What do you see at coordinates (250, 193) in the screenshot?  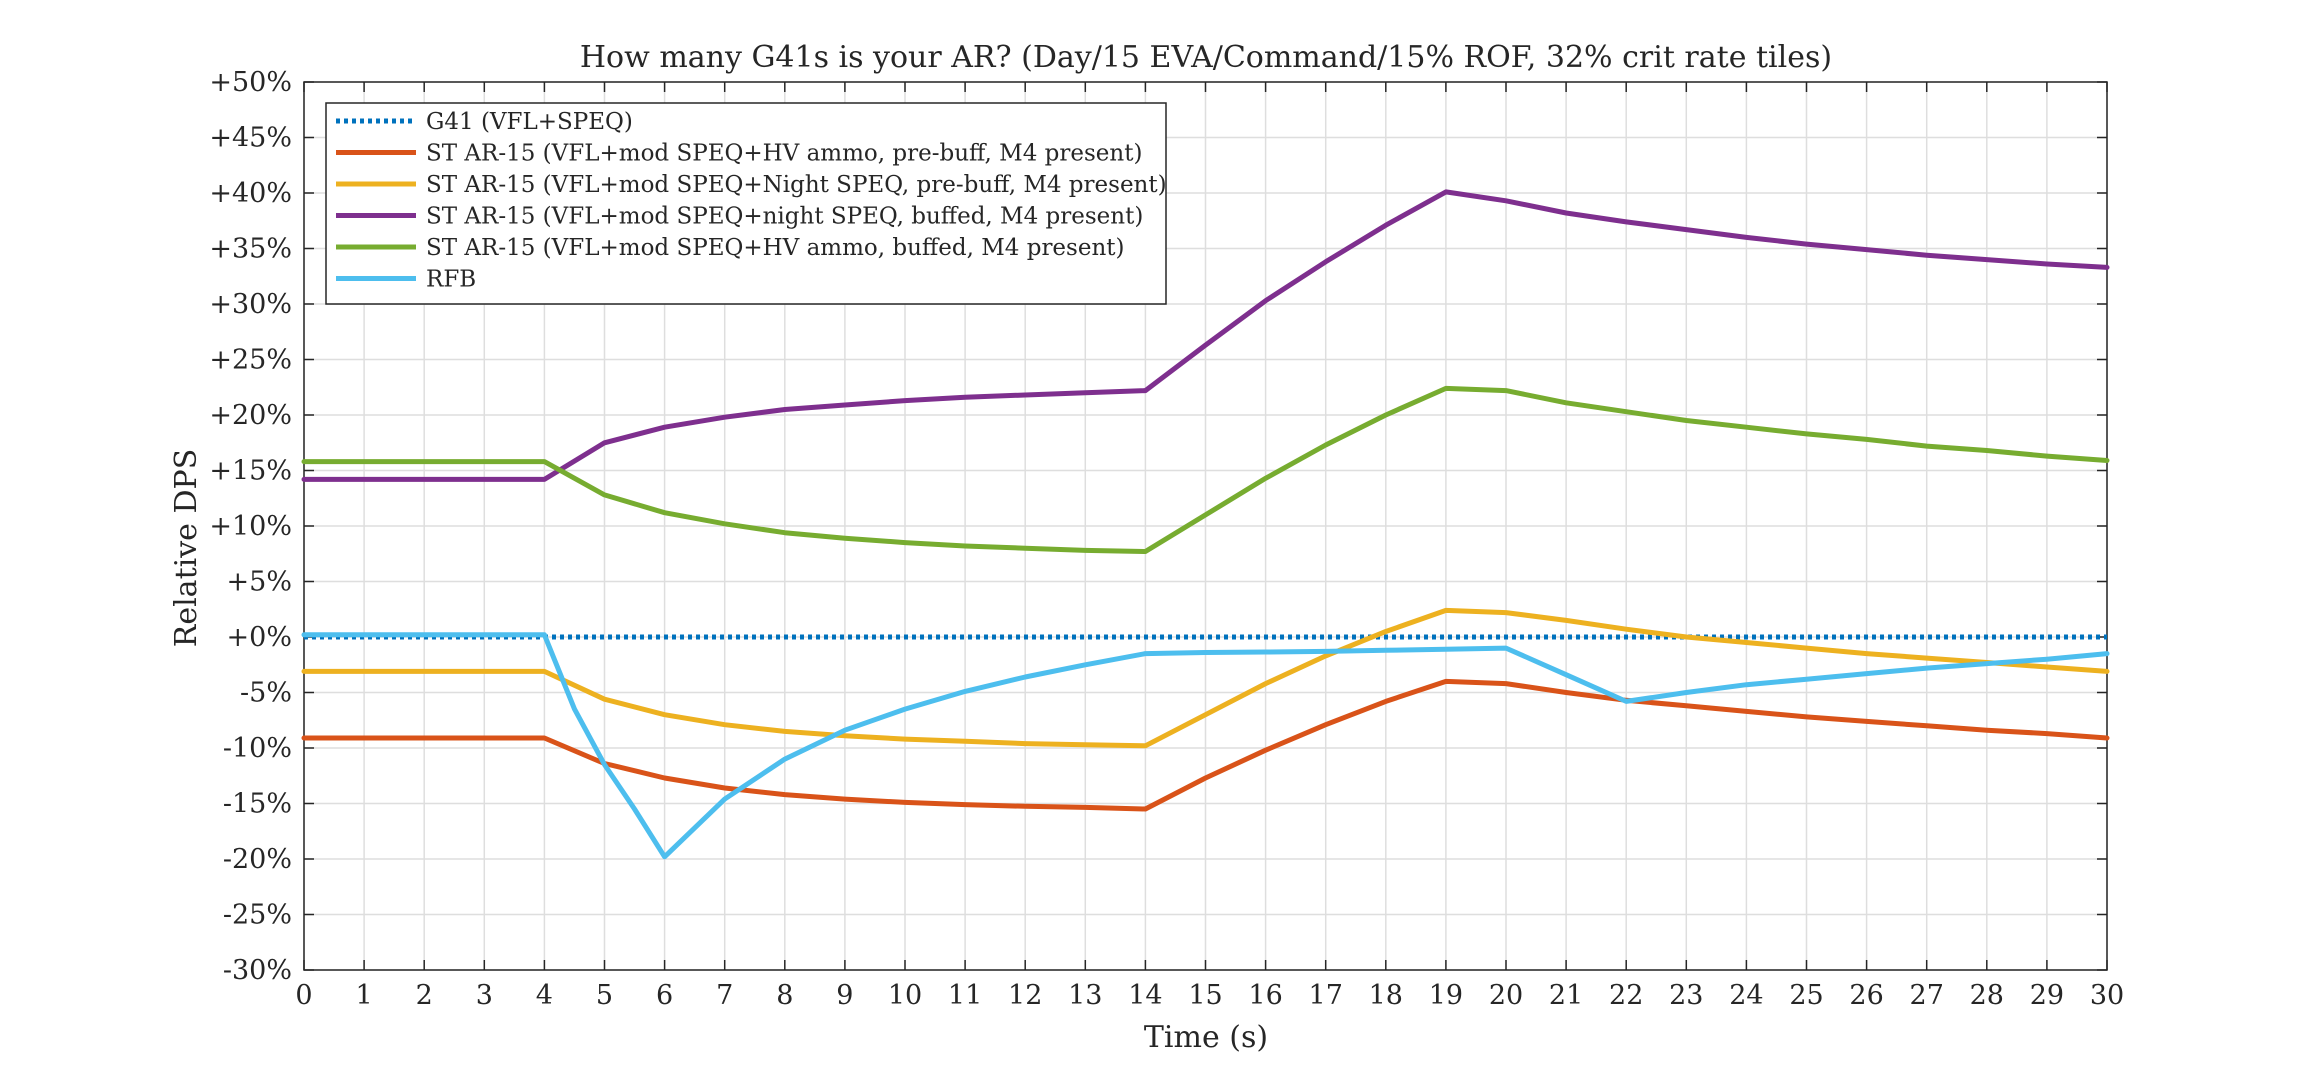 I see `y-tick-label: +40%` at bounding box center [250, 193].